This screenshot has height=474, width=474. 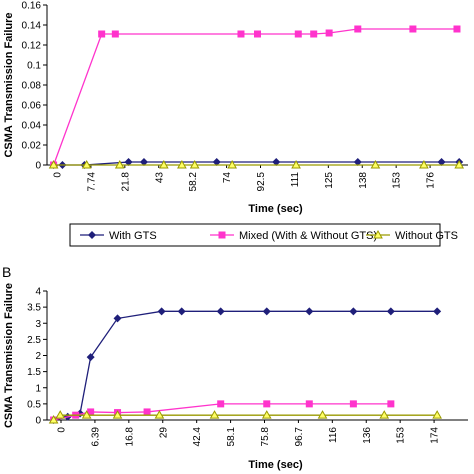 What do you see at coordinates (34, 308) in the screenshot?
I see `y-tick-label: 3.5` at bounding box center [34, 308].